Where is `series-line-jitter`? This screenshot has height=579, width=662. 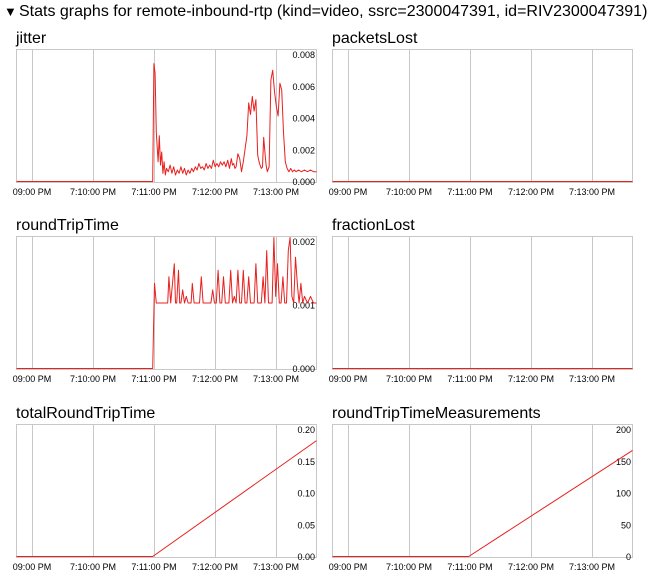
series-line-jitter is located at coordinates (166, 122).